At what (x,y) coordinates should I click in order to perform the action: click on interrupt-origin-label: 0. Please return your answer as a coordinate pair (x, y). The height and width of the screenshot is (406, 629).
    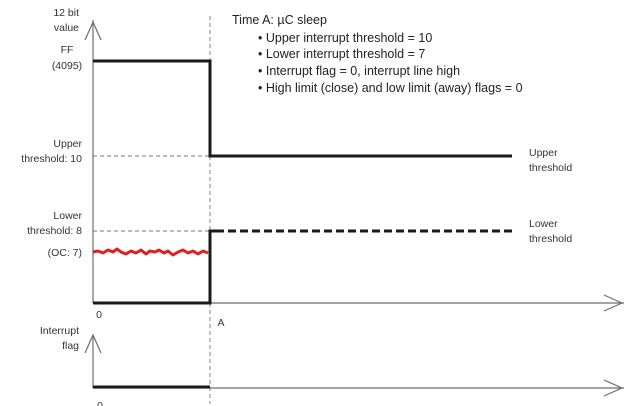
    Looking at the image, I should click on (100, 403).